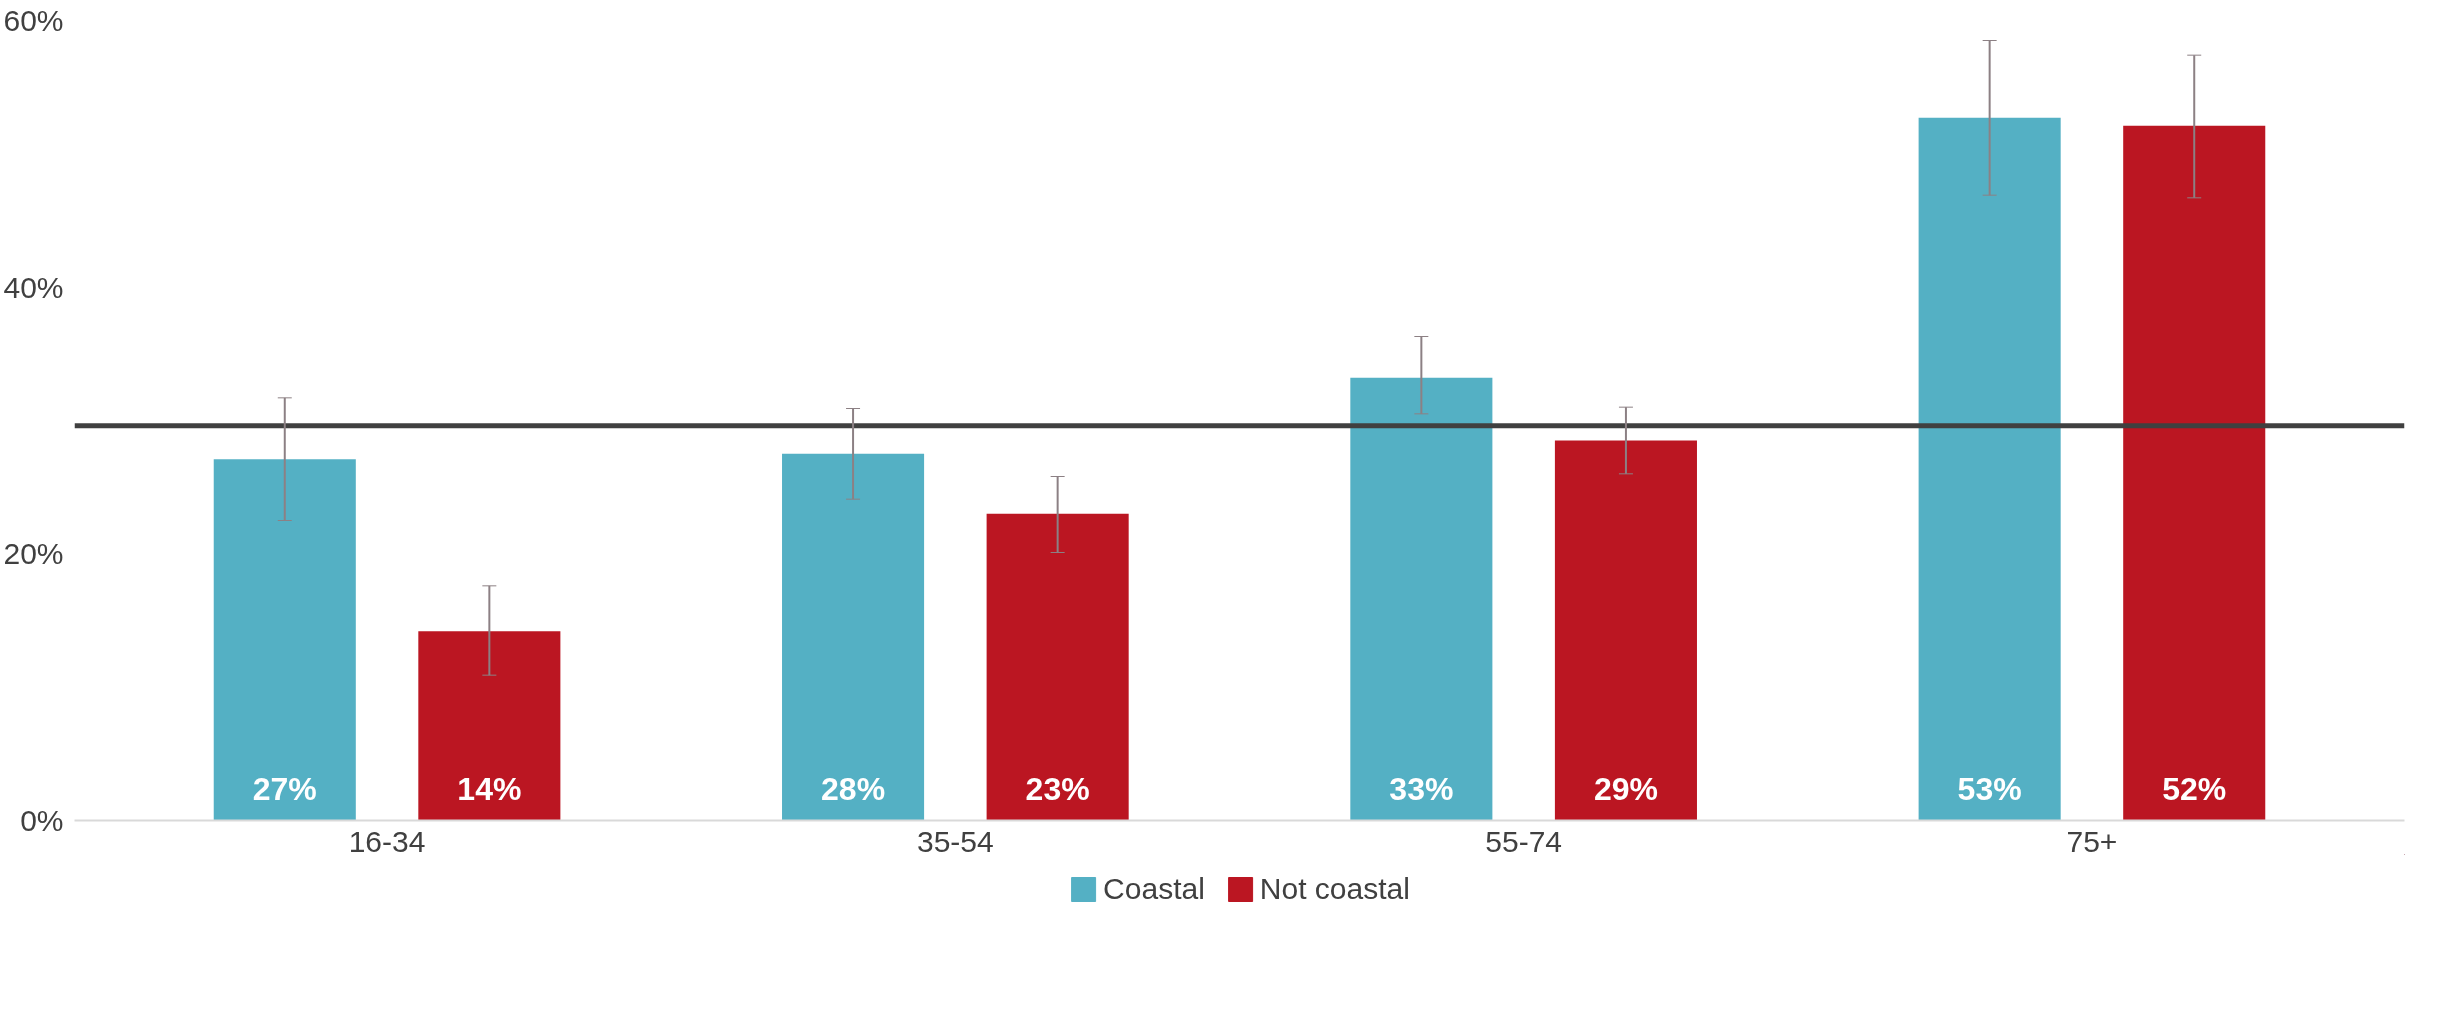 This screenshot has height=1010, width=2443. Describe the element at coordinates (1154, 889) in the screenshot. I see `legend-label: Coastal` at that location.